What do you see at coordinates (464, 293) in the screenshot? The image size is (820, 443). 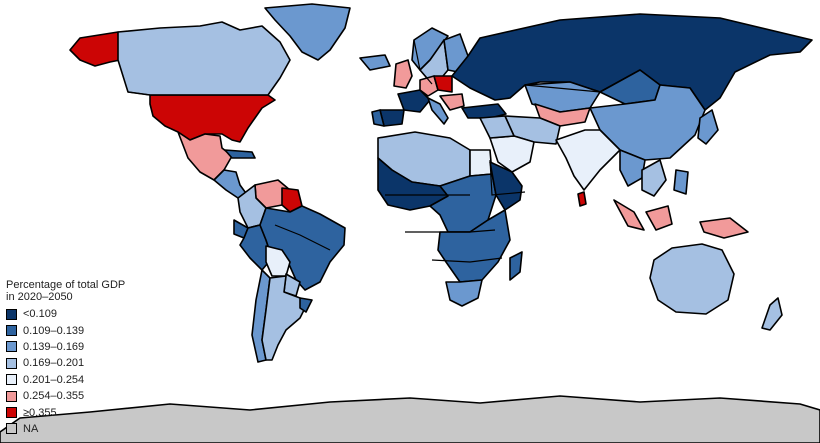 I see `region-south-africa` at bounding box center [464, 293].